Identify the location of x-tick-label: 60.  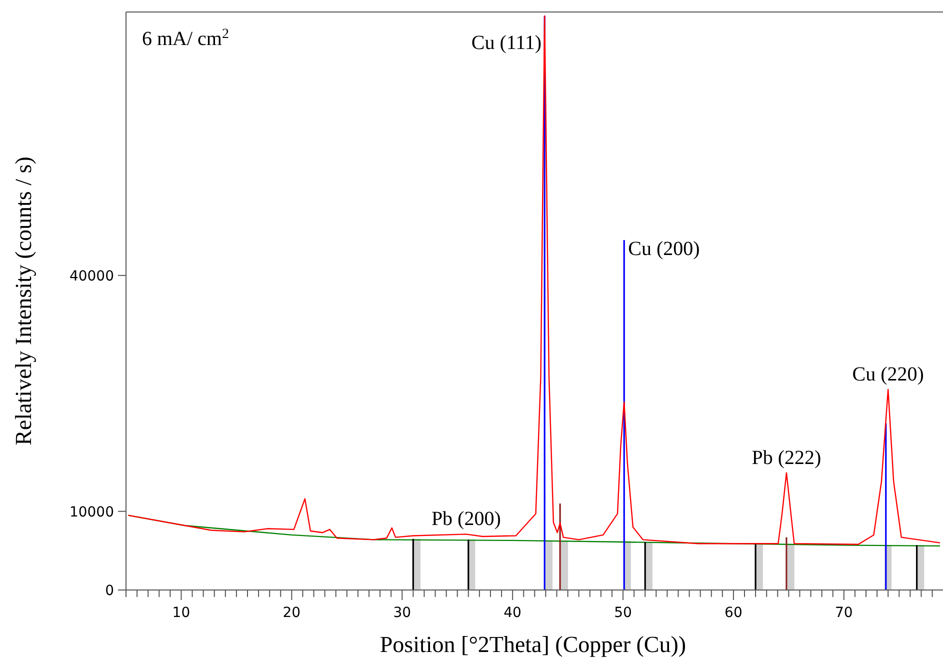
(733, 613).